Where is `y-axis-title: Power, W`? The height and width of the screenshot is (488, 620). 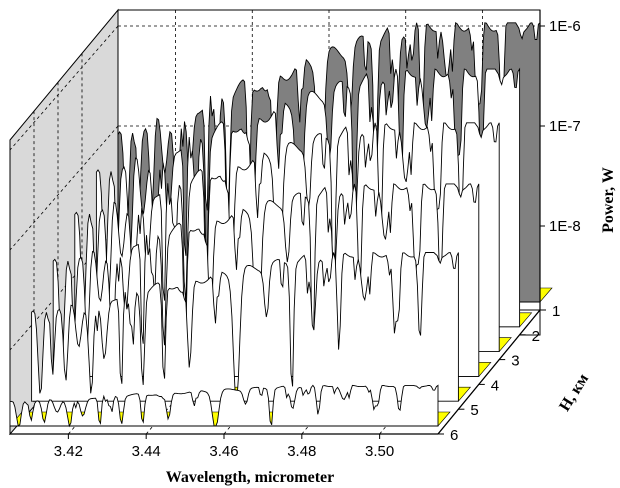
y-axis-title: Power, W is located at coordinates (608, 200).